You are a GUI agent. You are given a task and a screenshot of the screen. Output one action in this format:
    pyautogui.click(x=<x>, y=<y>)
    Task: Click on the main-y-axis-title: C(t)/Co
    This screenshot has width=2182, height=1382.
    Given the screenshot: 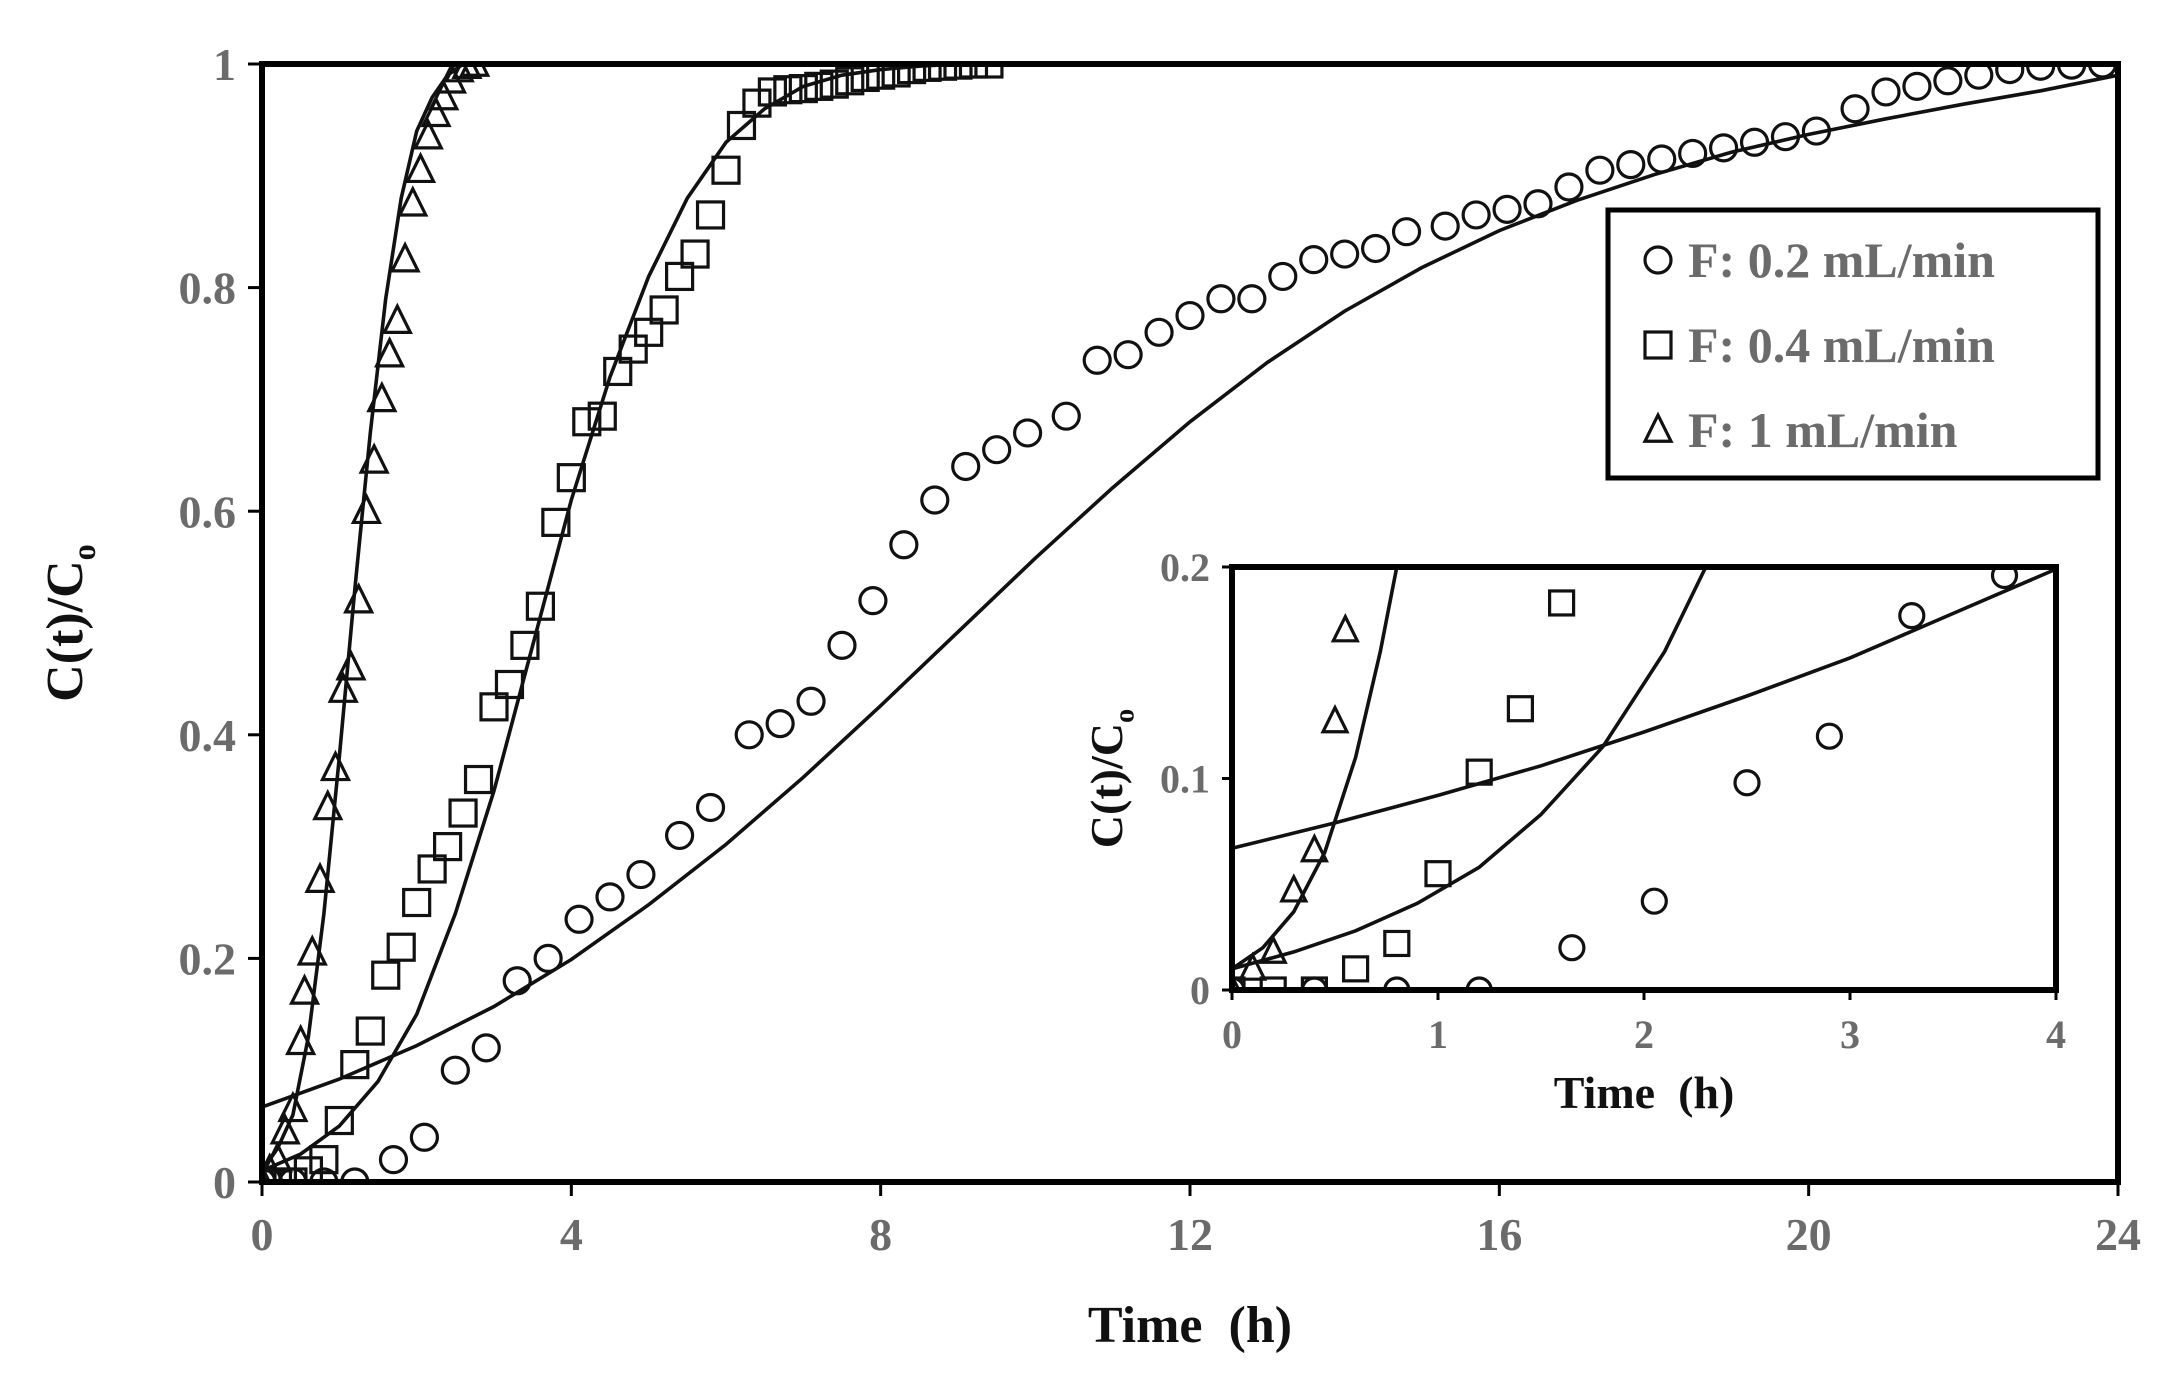 What is the action you would take?
    pyautogui.click(x=69, y=623)
    